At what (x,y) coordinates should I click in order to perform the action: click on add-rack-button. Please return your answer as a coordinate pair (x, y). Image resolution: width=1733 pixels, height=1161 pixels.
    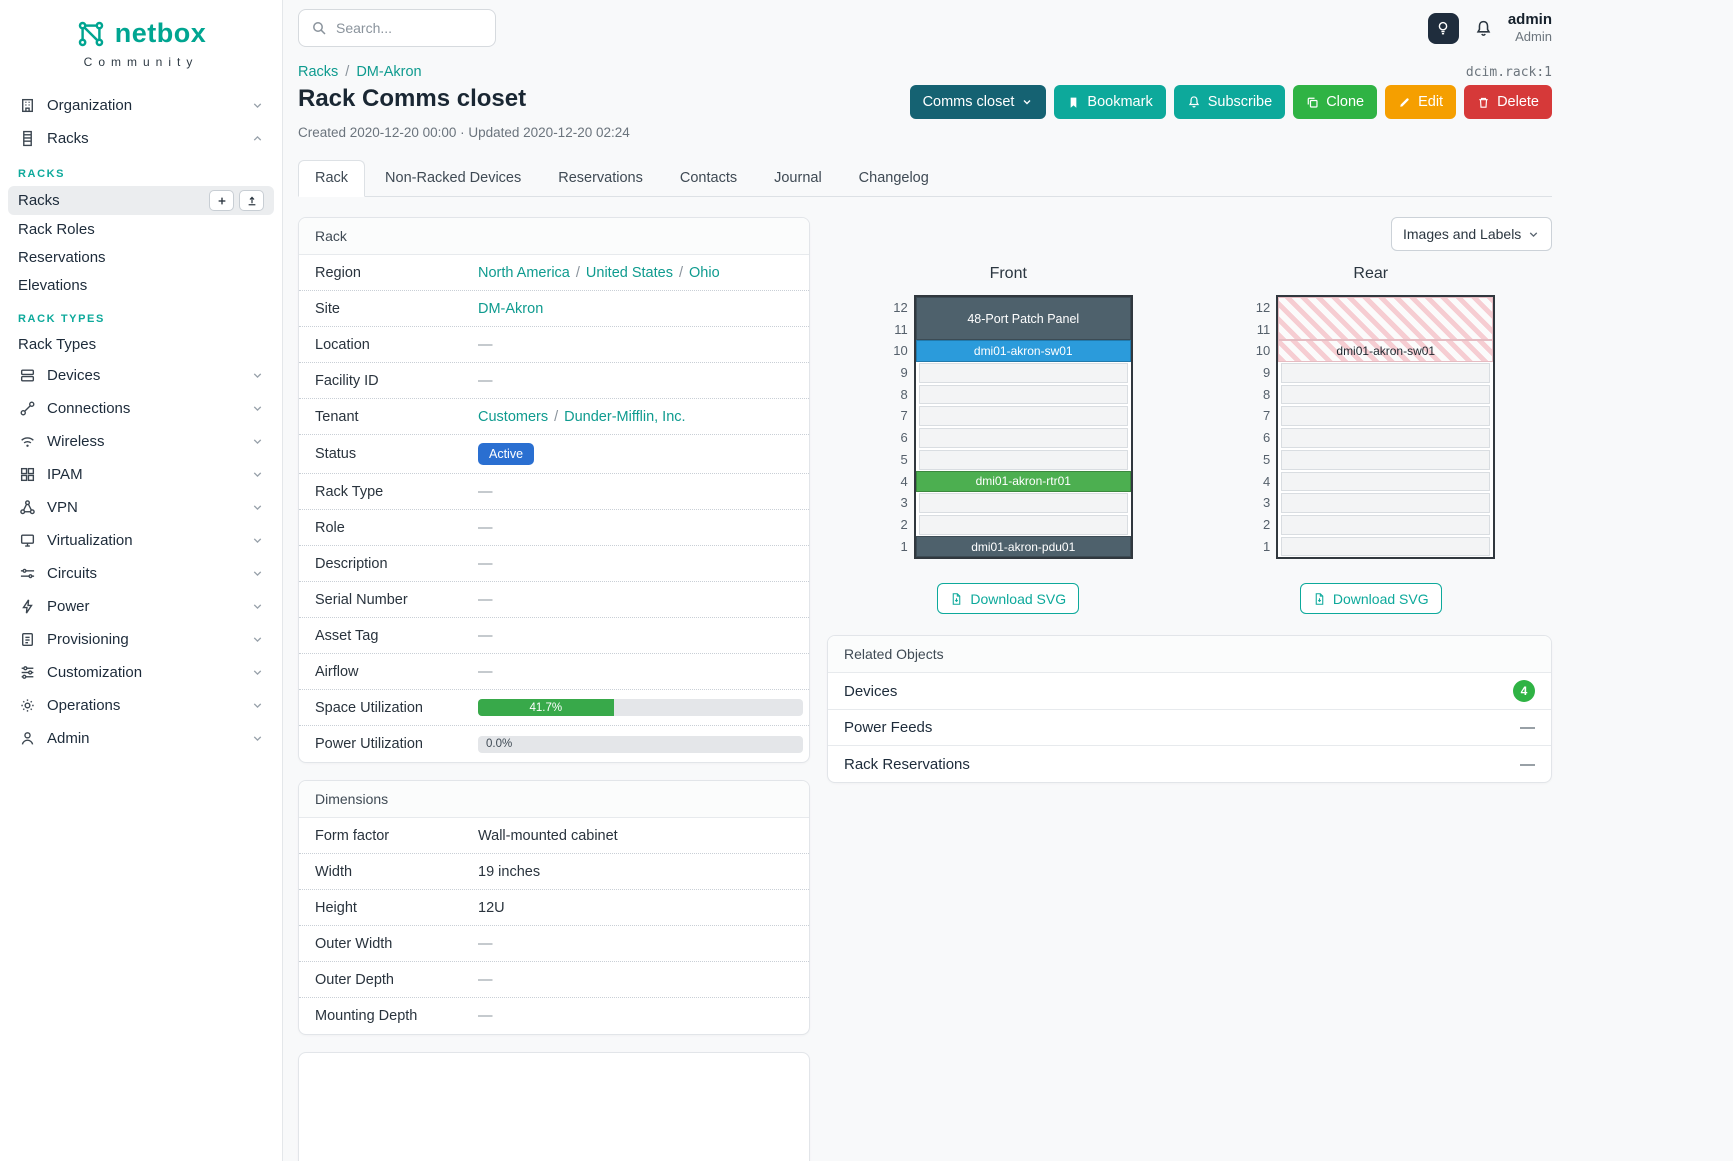
    Looking at the image, I should click on (221, 200).